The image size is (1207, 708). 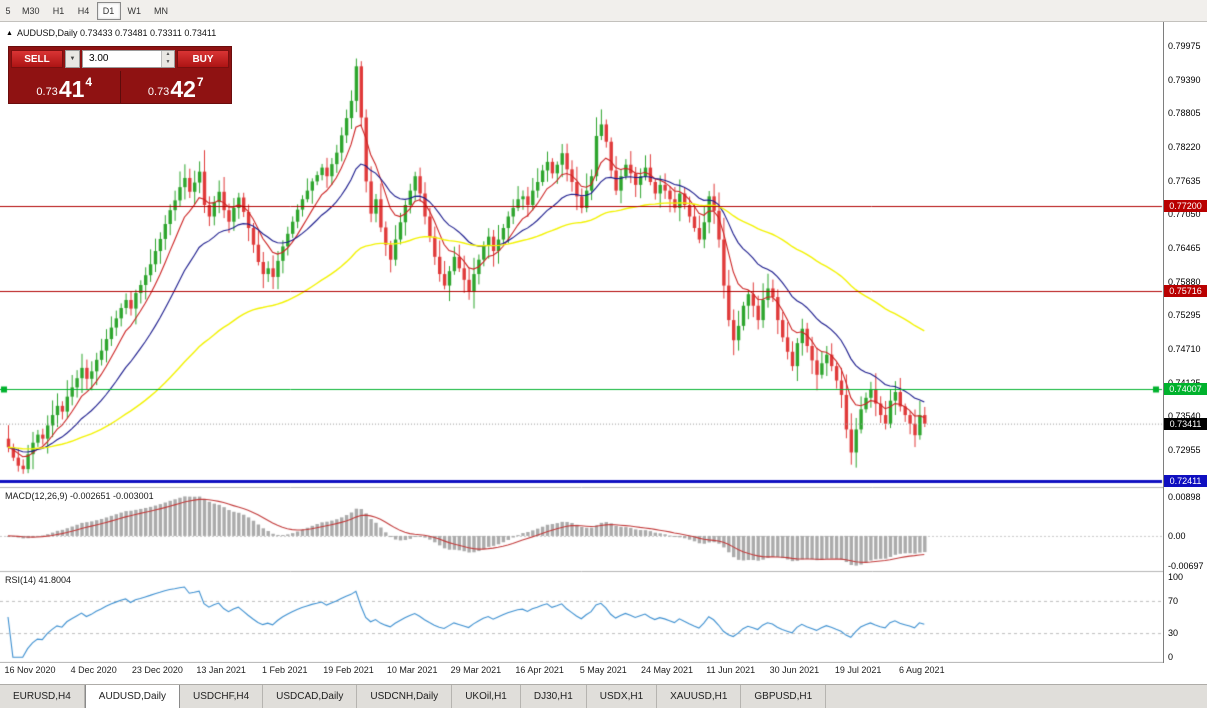 What do you see at coordinates (1184, 180) in the screenshot?
I see `price-axis-label: 0.77635` at bounding box center [1184, 180].